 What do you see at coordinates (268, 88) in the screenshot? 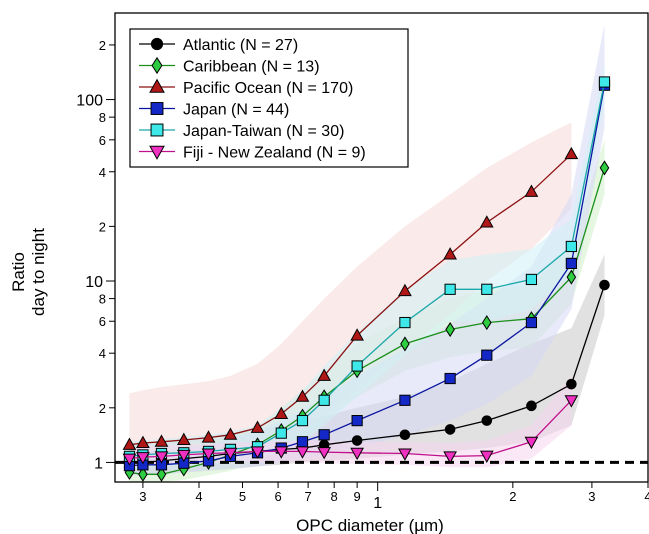
I see `legend-label: Pacific Ocean (N = 170)` at bounding box center [268, 88].